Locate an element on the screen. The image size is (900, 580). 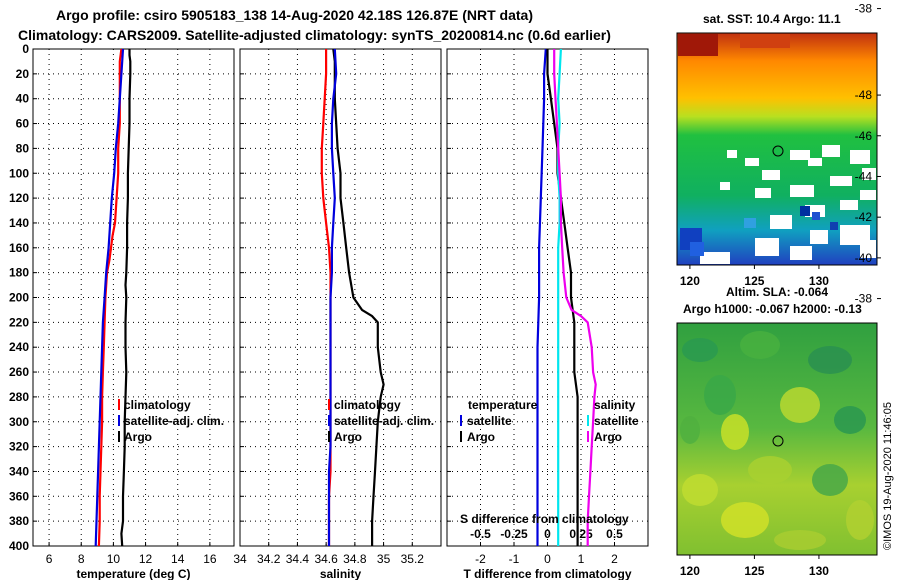
x-axis-label: T difference from climatology is located at coordinates (547, 573).